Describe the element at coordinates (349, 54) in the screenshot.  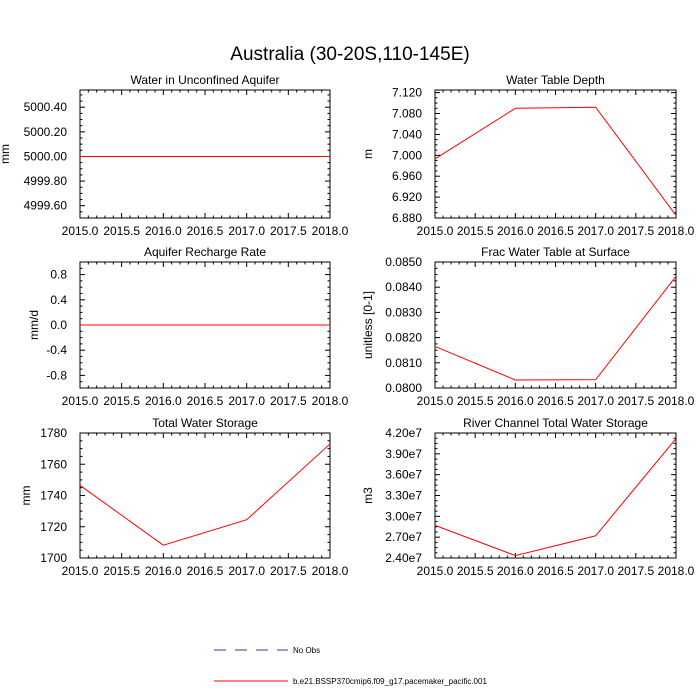
I see `figure-title: Australia (30-20S,110-145E)` at that location.